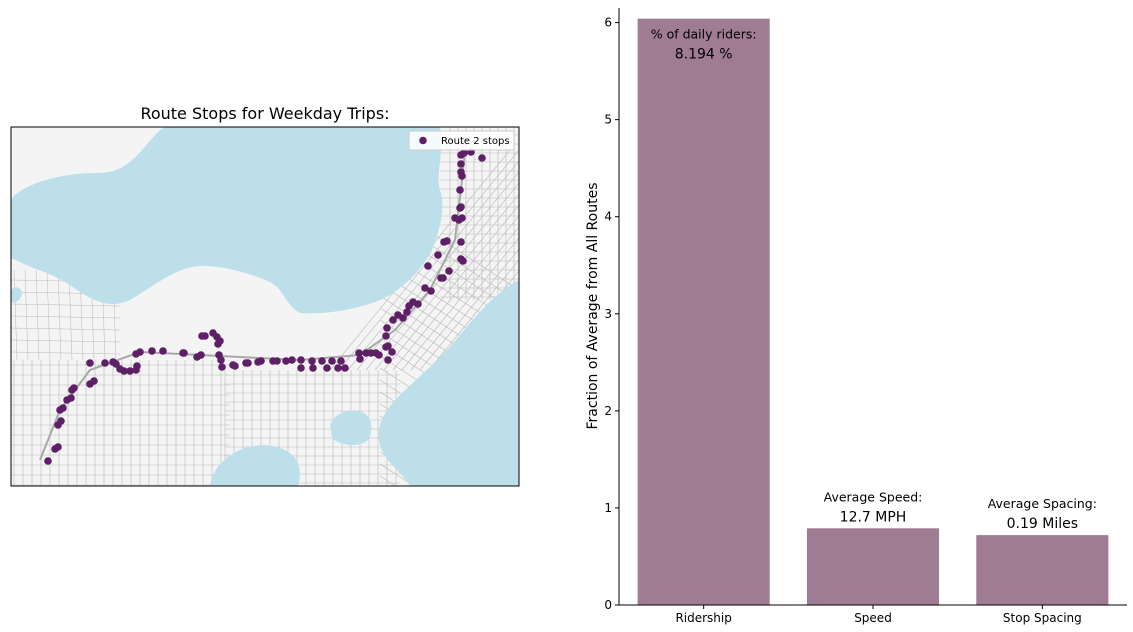 The image size is (1133, 632). What do you see at coordinates (873, 517) in the screenshot?
I see `annotation-value: 12.7 MPH` at bounding box center [873, 517].